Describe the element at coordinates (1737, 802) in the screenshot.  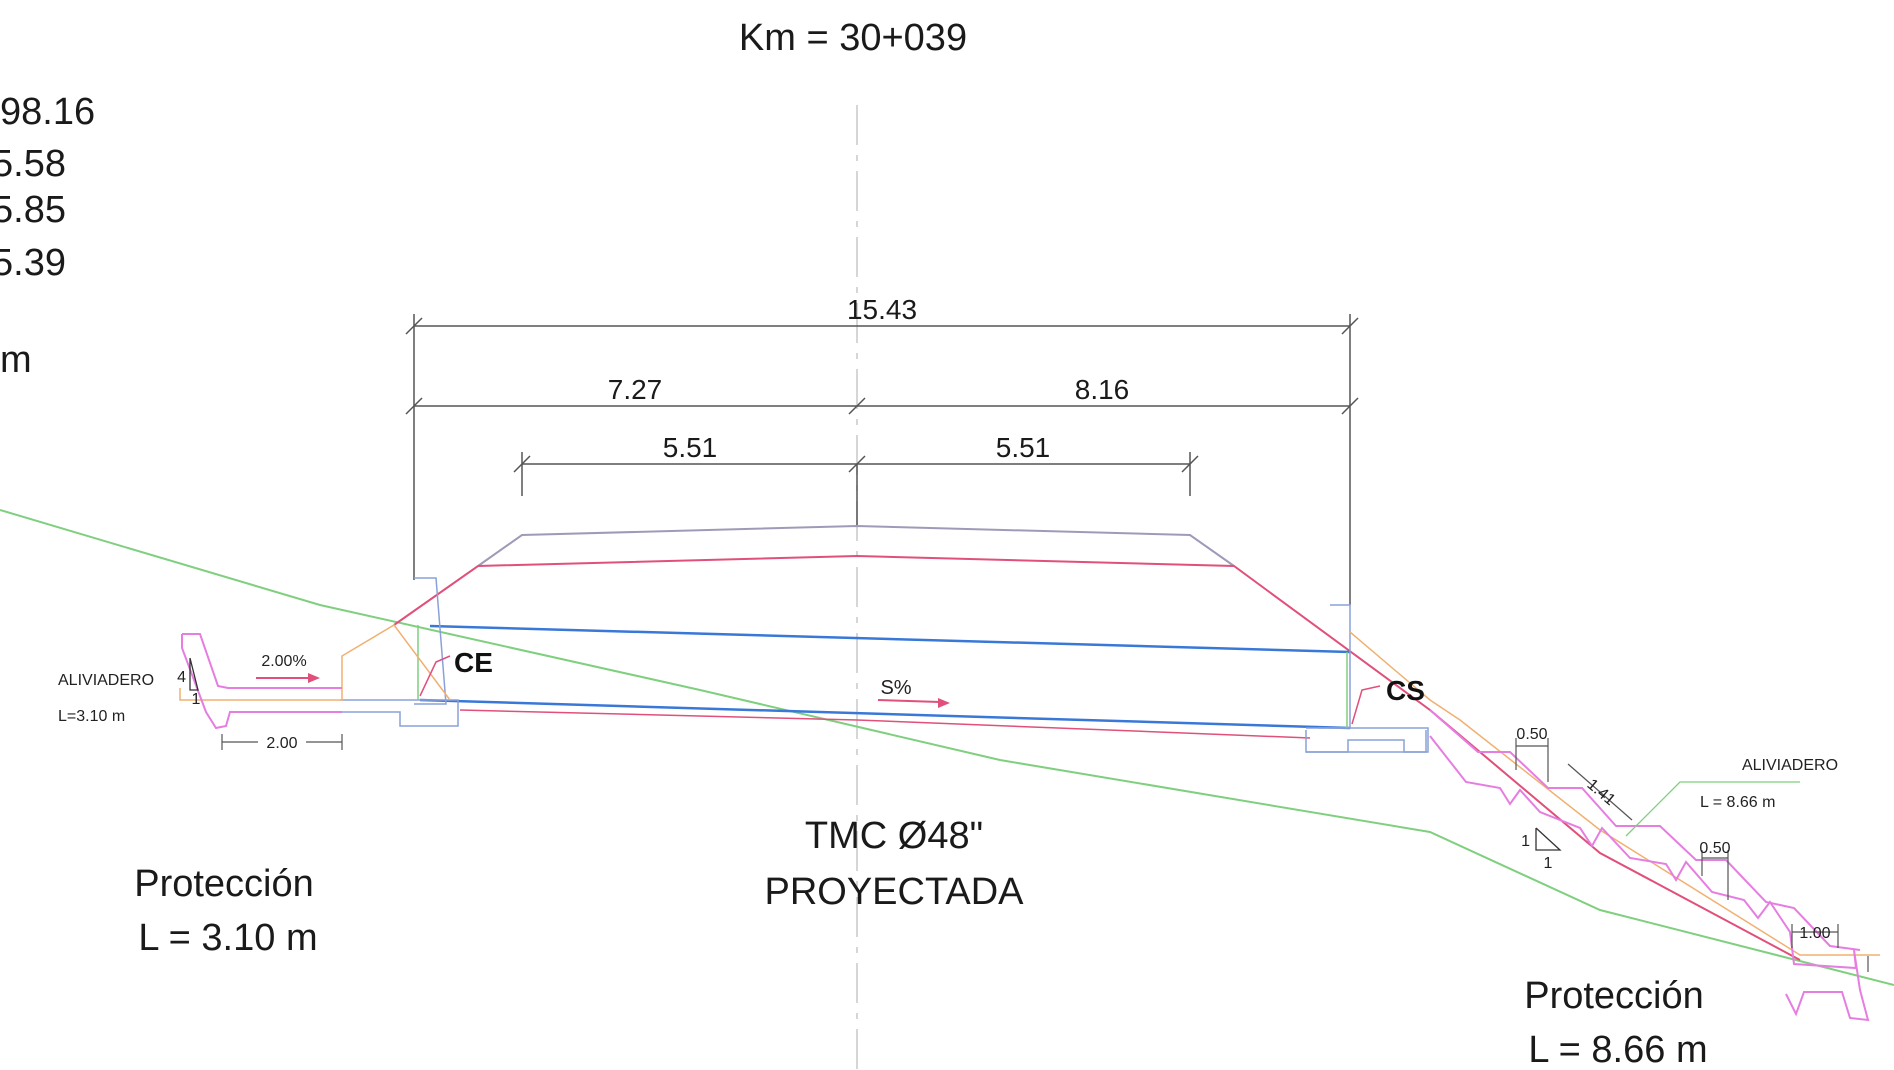
I see `aliviadero-right-length: L = 8.66 m` at that location.